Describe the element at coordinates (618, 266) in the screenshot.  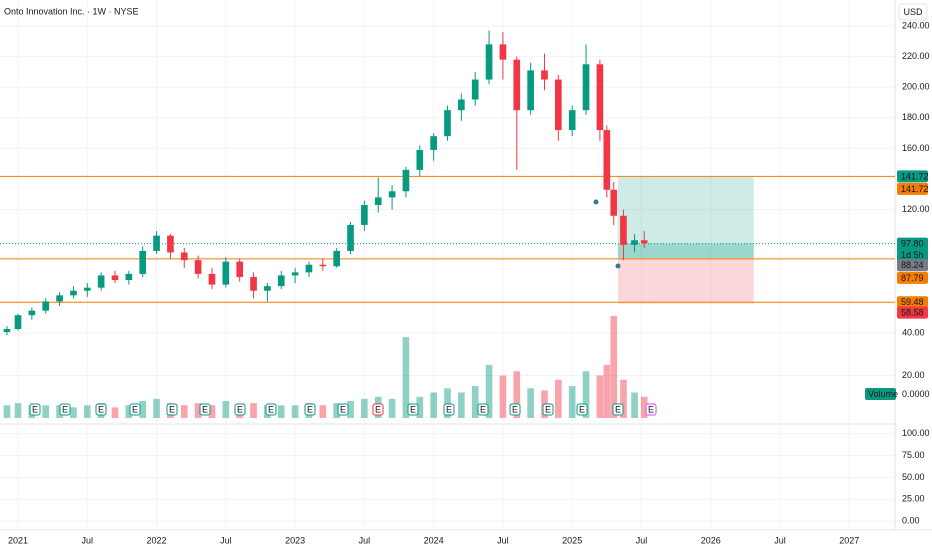
I see `event-dot` at that location.